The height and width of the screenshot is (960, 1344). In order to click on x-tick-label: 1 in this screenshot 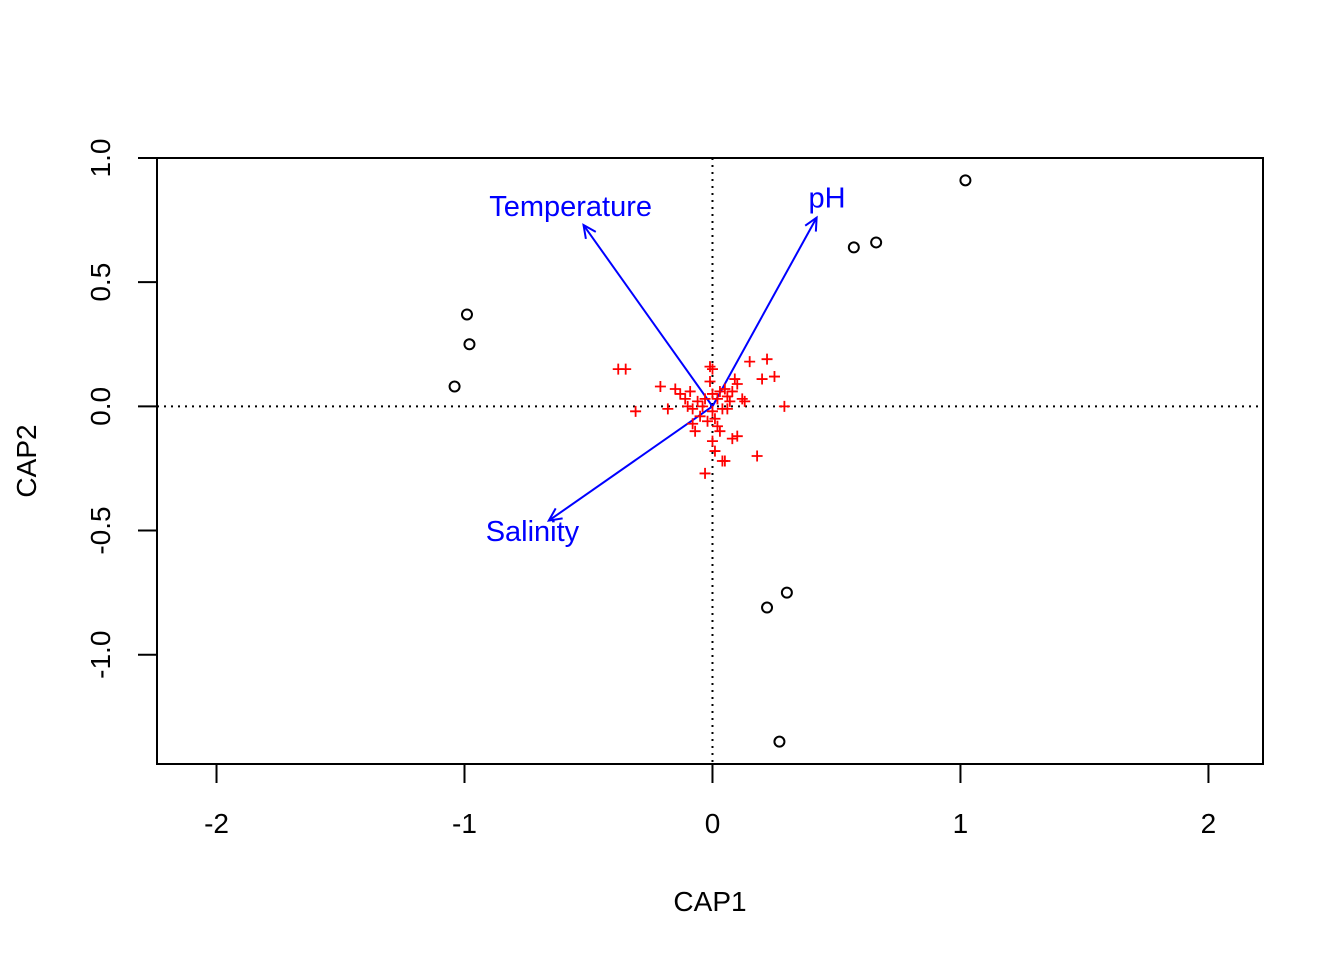, I will do `click(961, 823)`.